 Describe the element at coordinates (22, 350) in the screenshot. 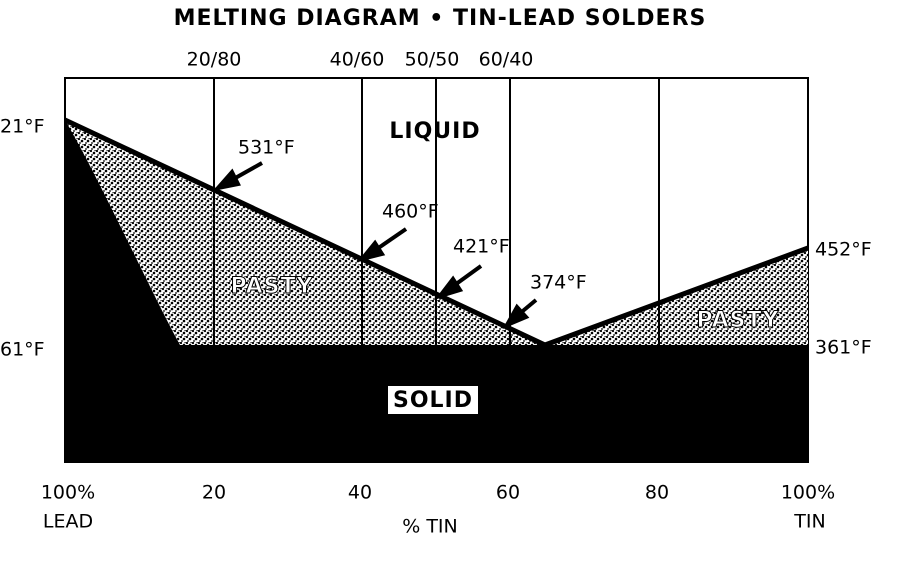

I see `left-label: 61°F` at that location.